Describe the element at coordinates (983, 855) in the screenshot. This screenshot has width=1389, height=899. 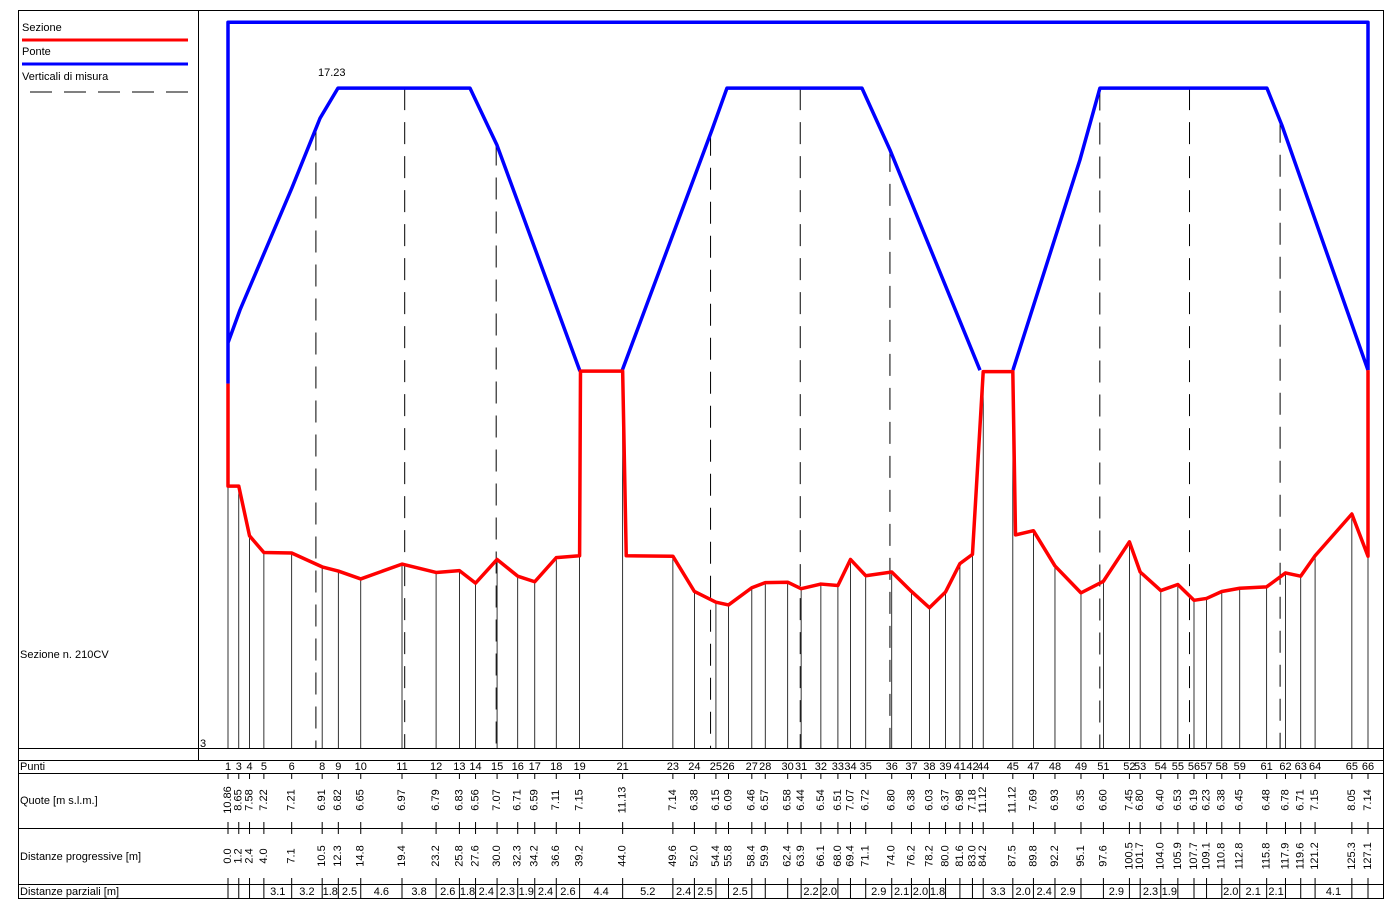
I see `distance-label: 84.2` at that location.